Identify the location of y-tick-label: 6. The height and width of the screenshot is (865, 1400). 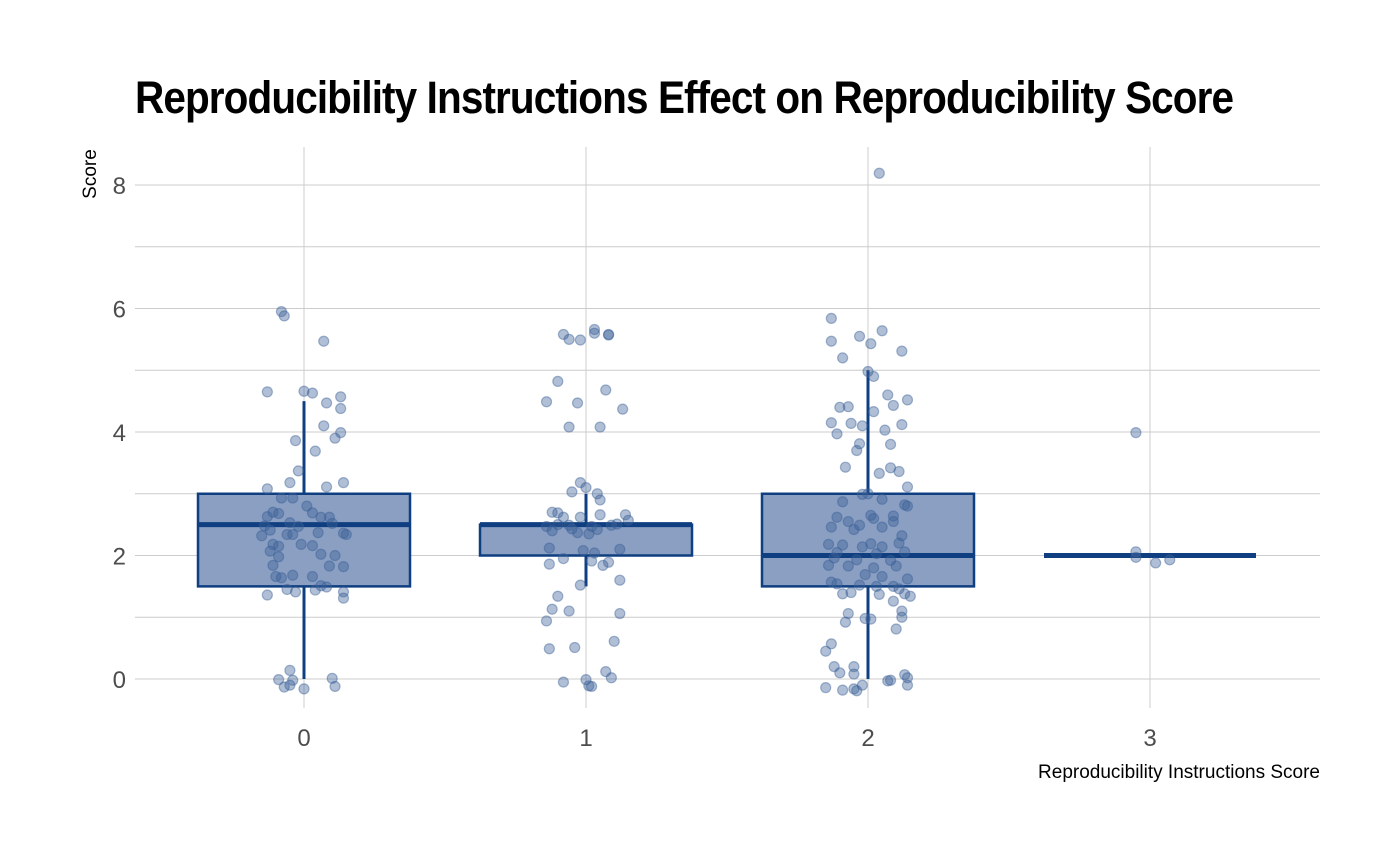
(119, 310).